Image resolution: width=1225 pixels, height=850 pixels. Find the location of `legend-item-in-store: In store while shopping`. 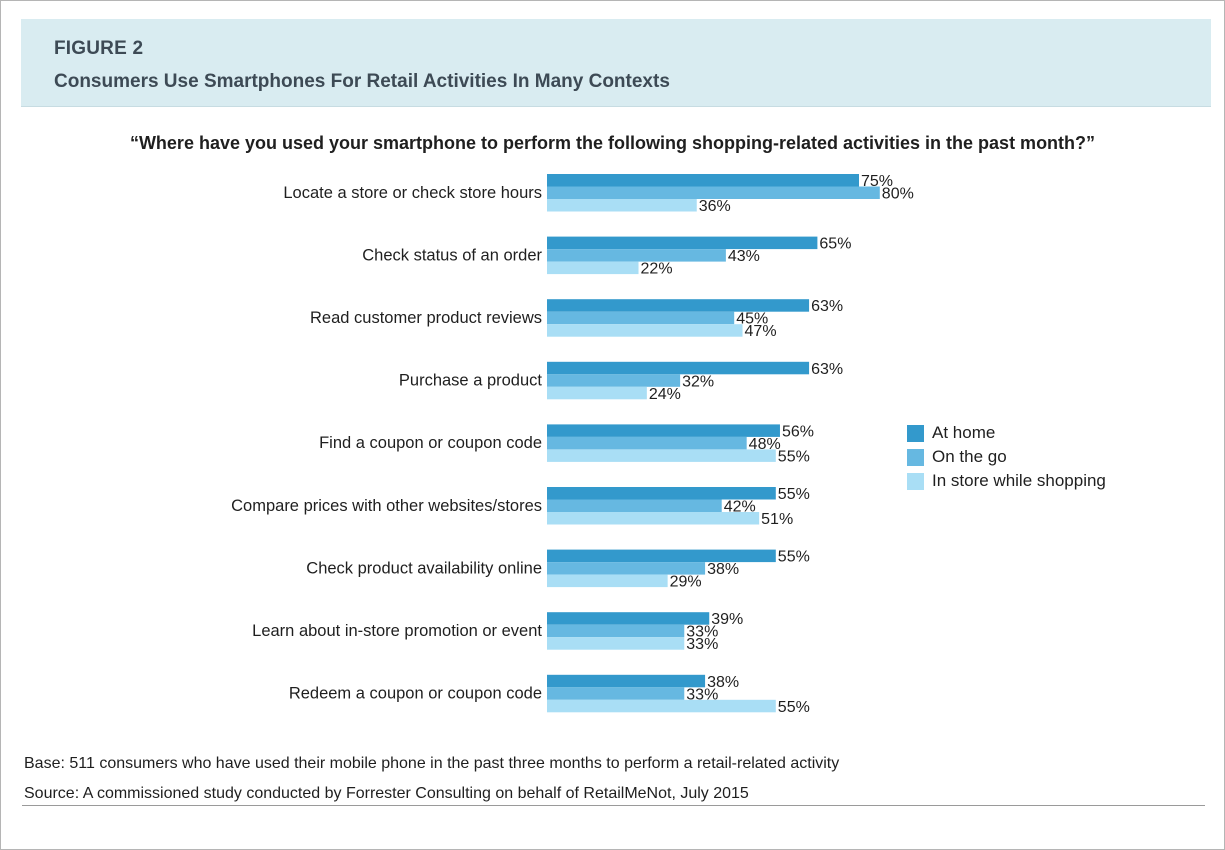

legend-item-in-store: In store while shopping is located at coordinates (1006, 481).